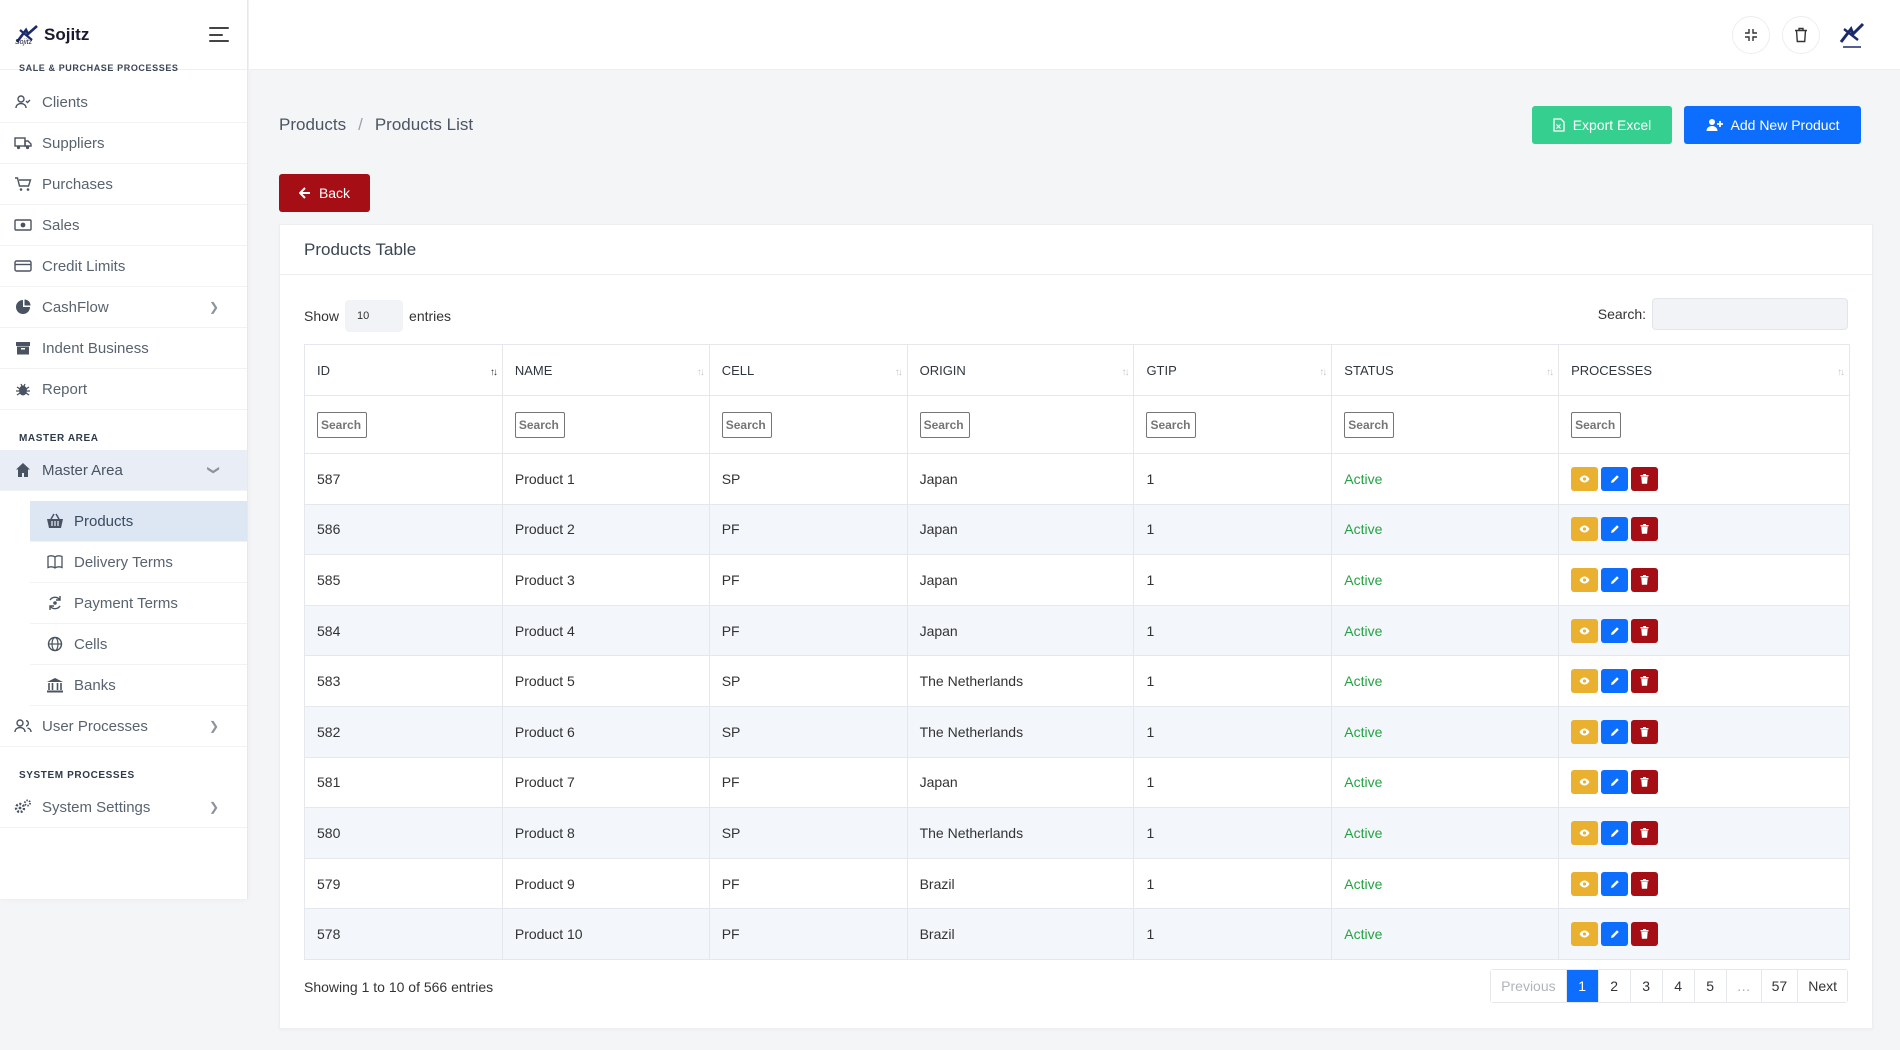 The width and height of the screenshot is (1900, 1050). What do you see at coordinates (1596, 424) in the screenshot?
I see `processes-filter-input: Search` at bounding box center [1596, 424].